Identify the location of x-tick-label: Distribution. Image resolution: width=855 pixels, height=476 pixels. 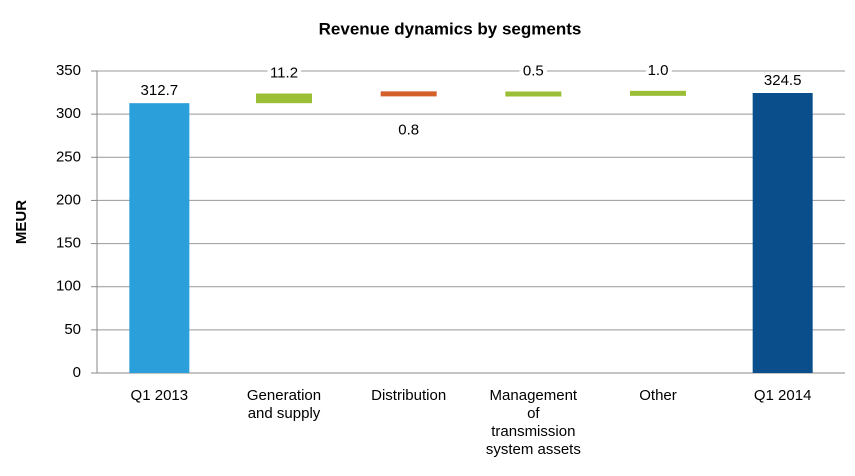
(409, 395).